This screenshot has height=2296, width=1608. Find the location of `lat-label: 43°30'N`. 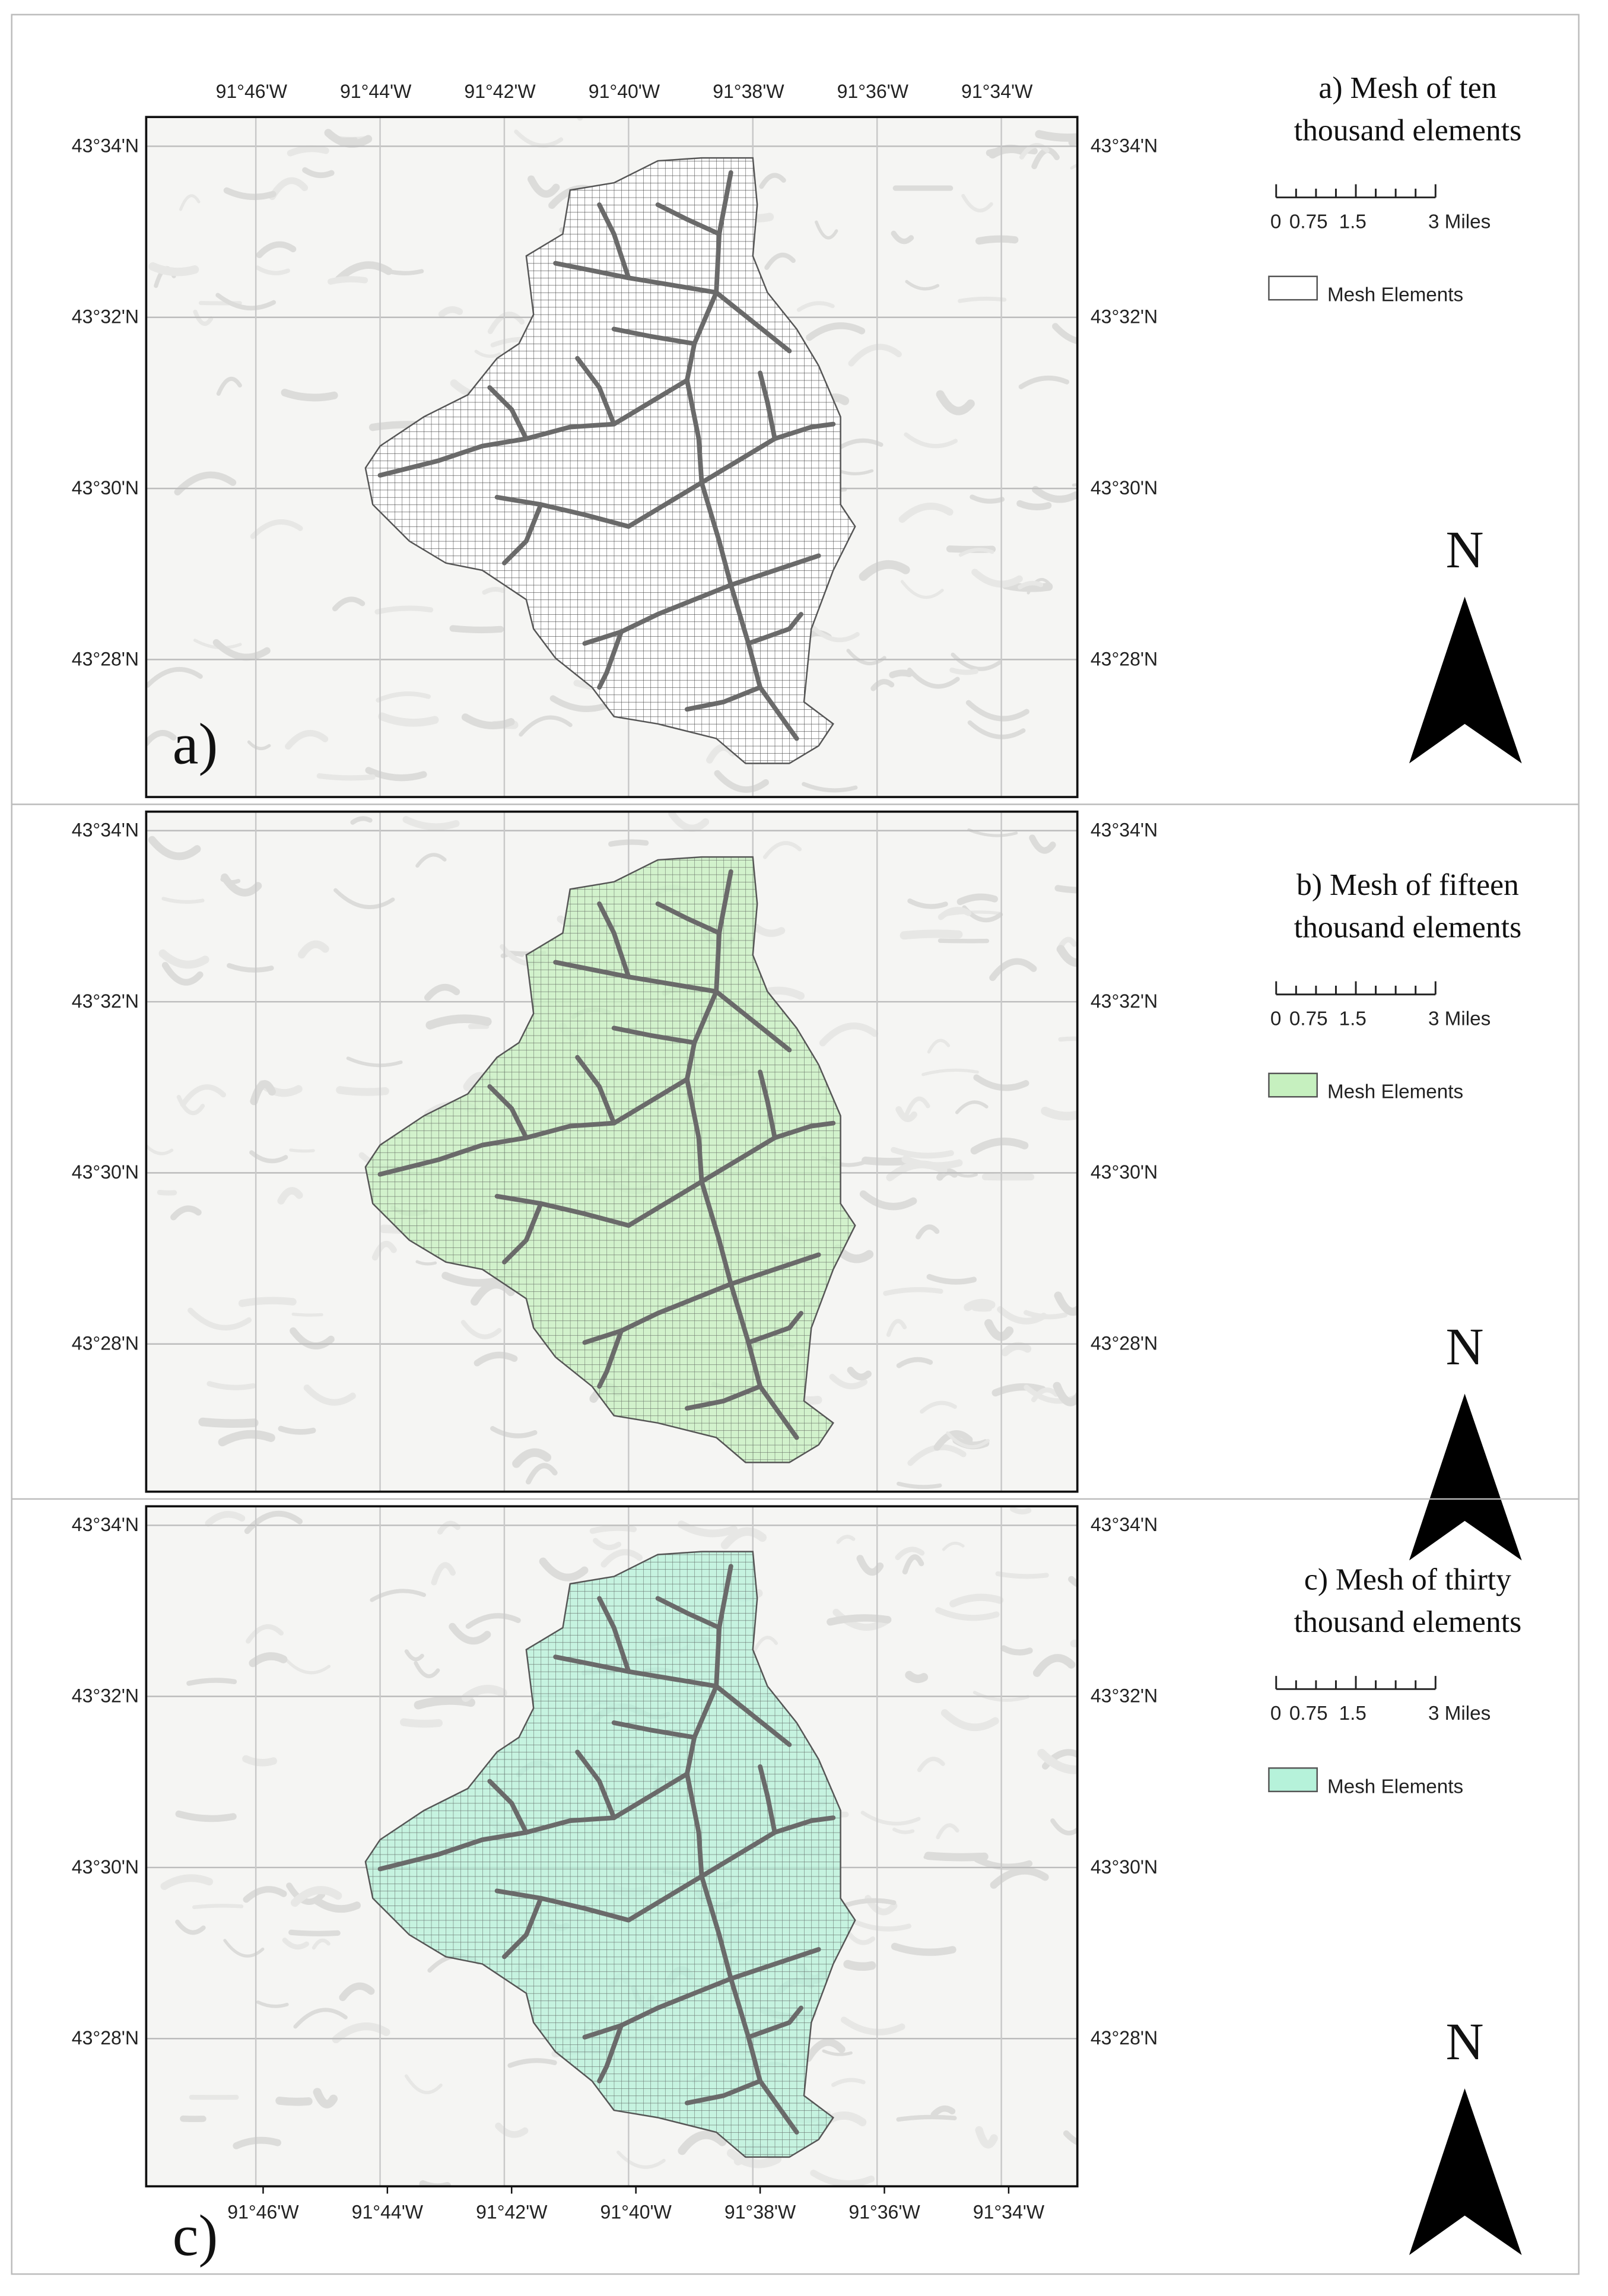

lat-label: 43°30'N is located at coordinates (105, 1172).